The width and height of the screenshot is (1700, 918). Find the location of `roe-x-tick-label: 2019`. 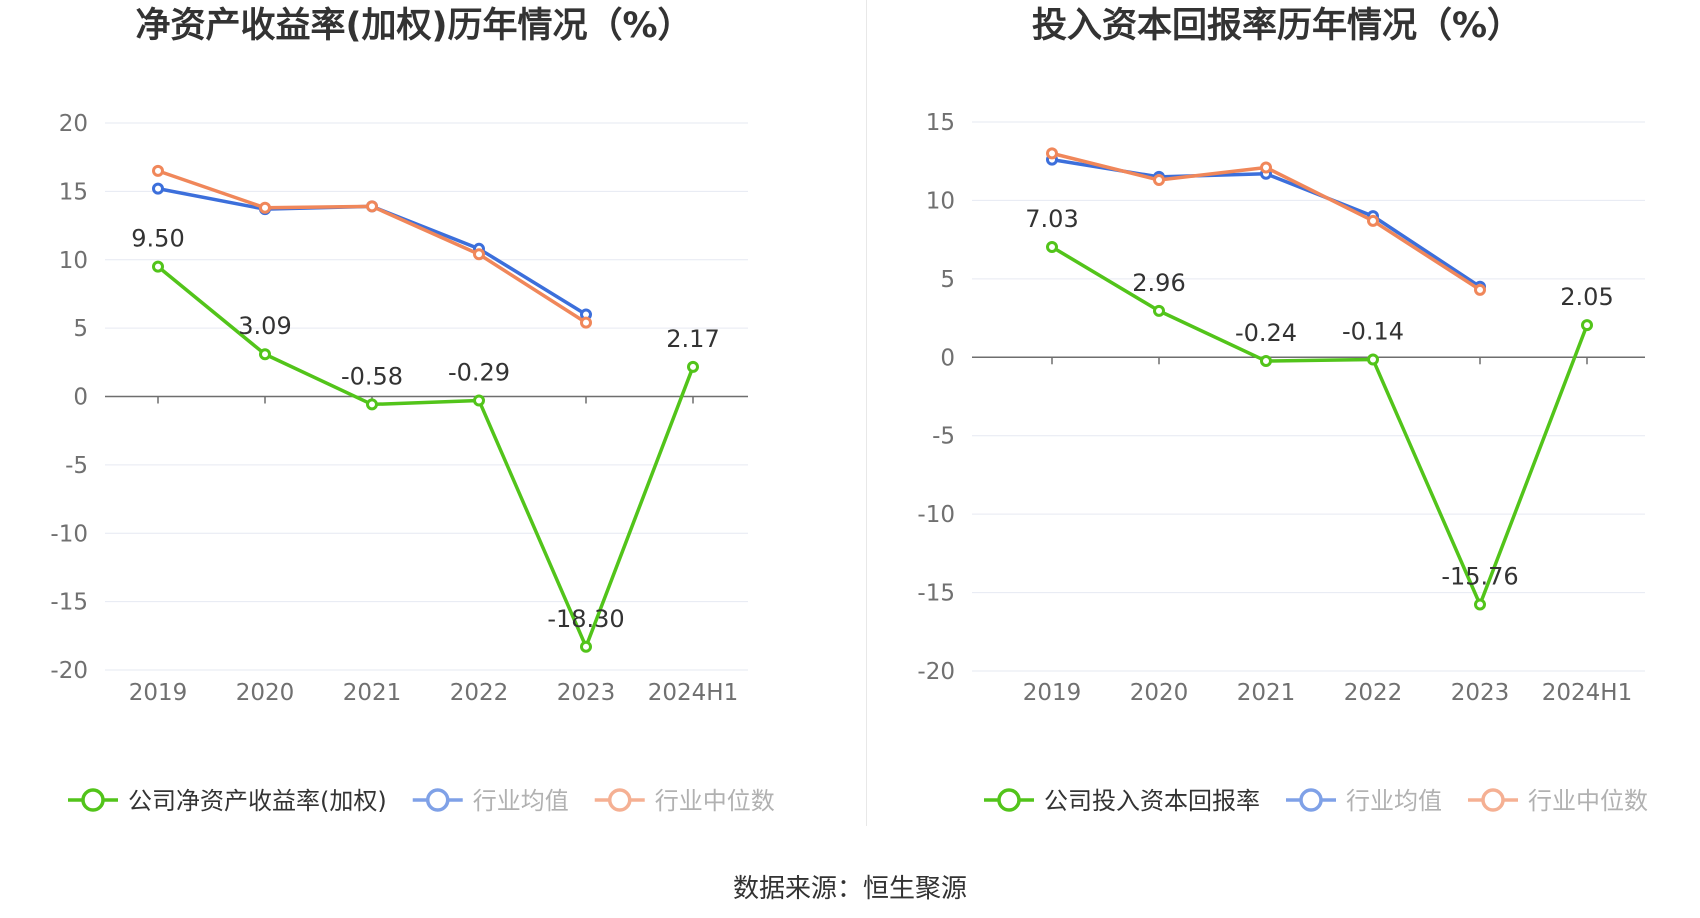

roe-x-tick-label: 2019 is located at coordinates (158, 693).